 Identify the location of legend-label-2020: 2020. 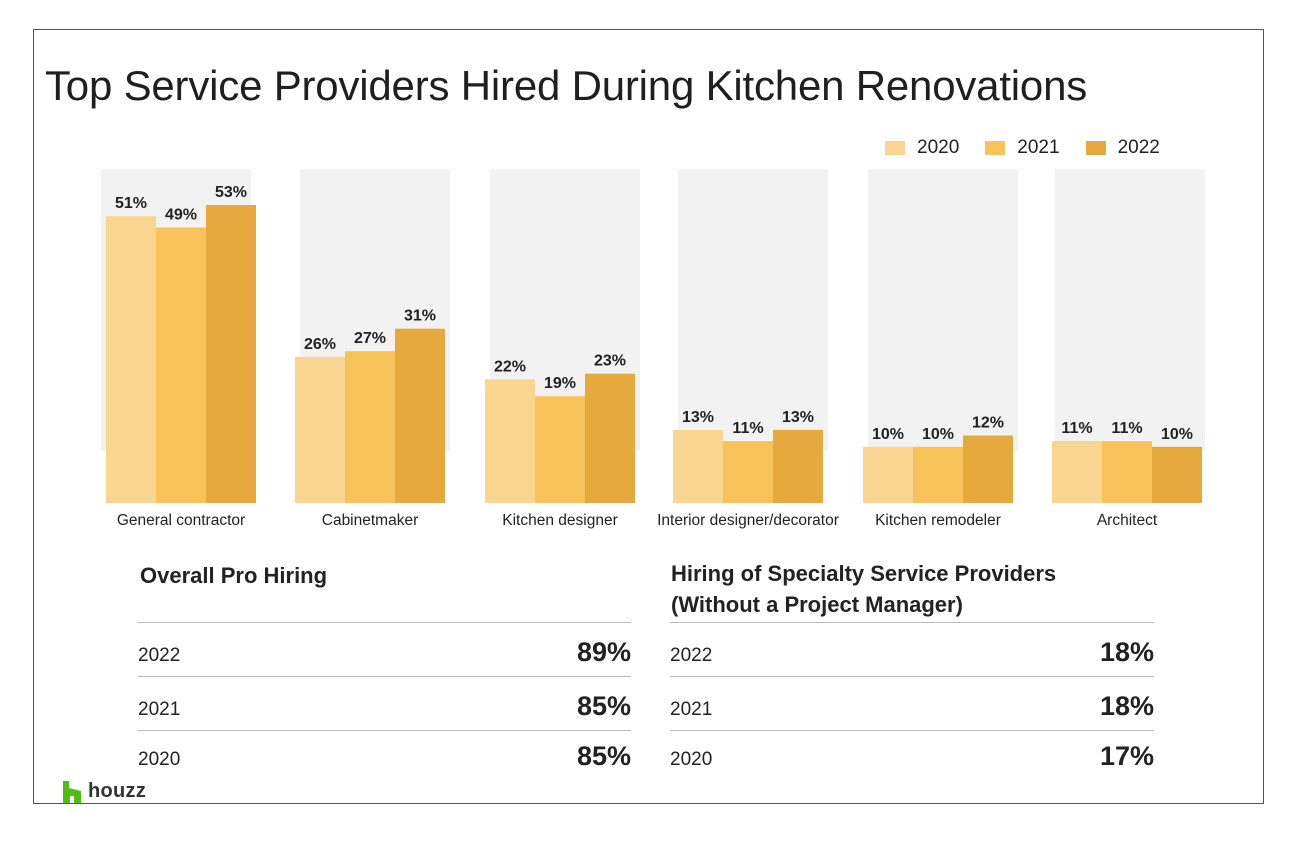
(938, 147).